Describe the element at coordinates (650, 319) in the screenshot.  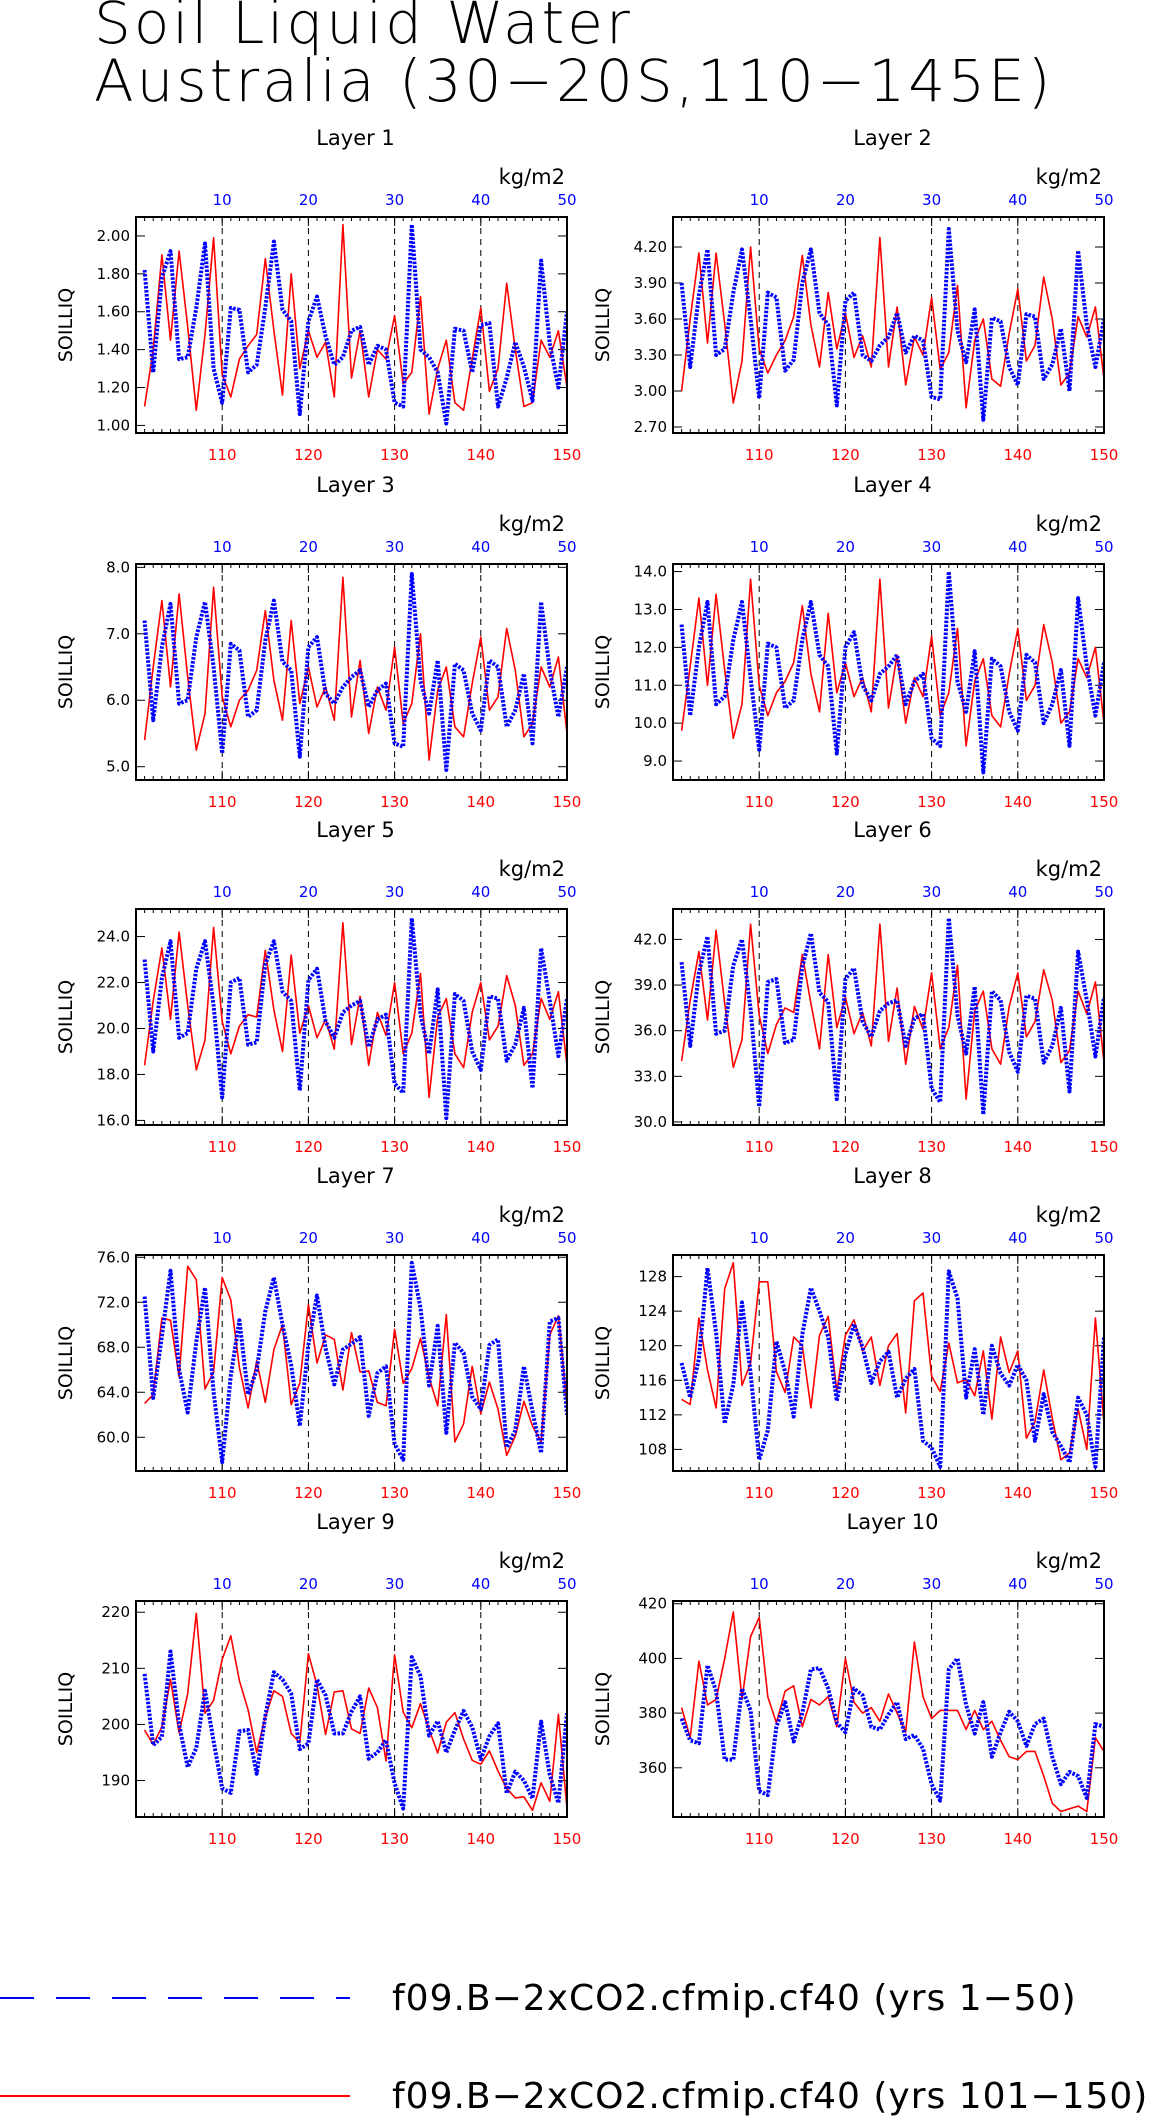
I see `y-tick-label: 3.60` at that location.